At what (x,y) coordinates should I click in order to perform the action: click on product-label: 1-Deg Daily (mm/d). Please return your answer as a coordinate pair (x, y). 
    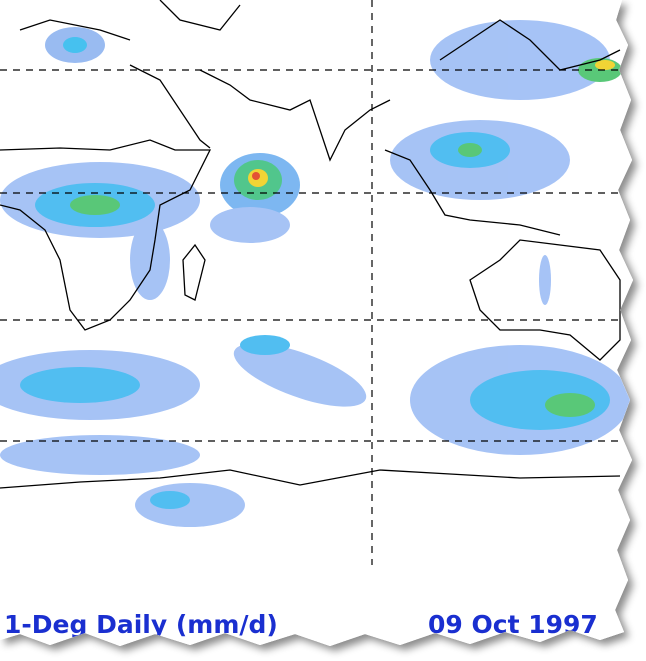
    Looking at the image, I should click on (141, 624).